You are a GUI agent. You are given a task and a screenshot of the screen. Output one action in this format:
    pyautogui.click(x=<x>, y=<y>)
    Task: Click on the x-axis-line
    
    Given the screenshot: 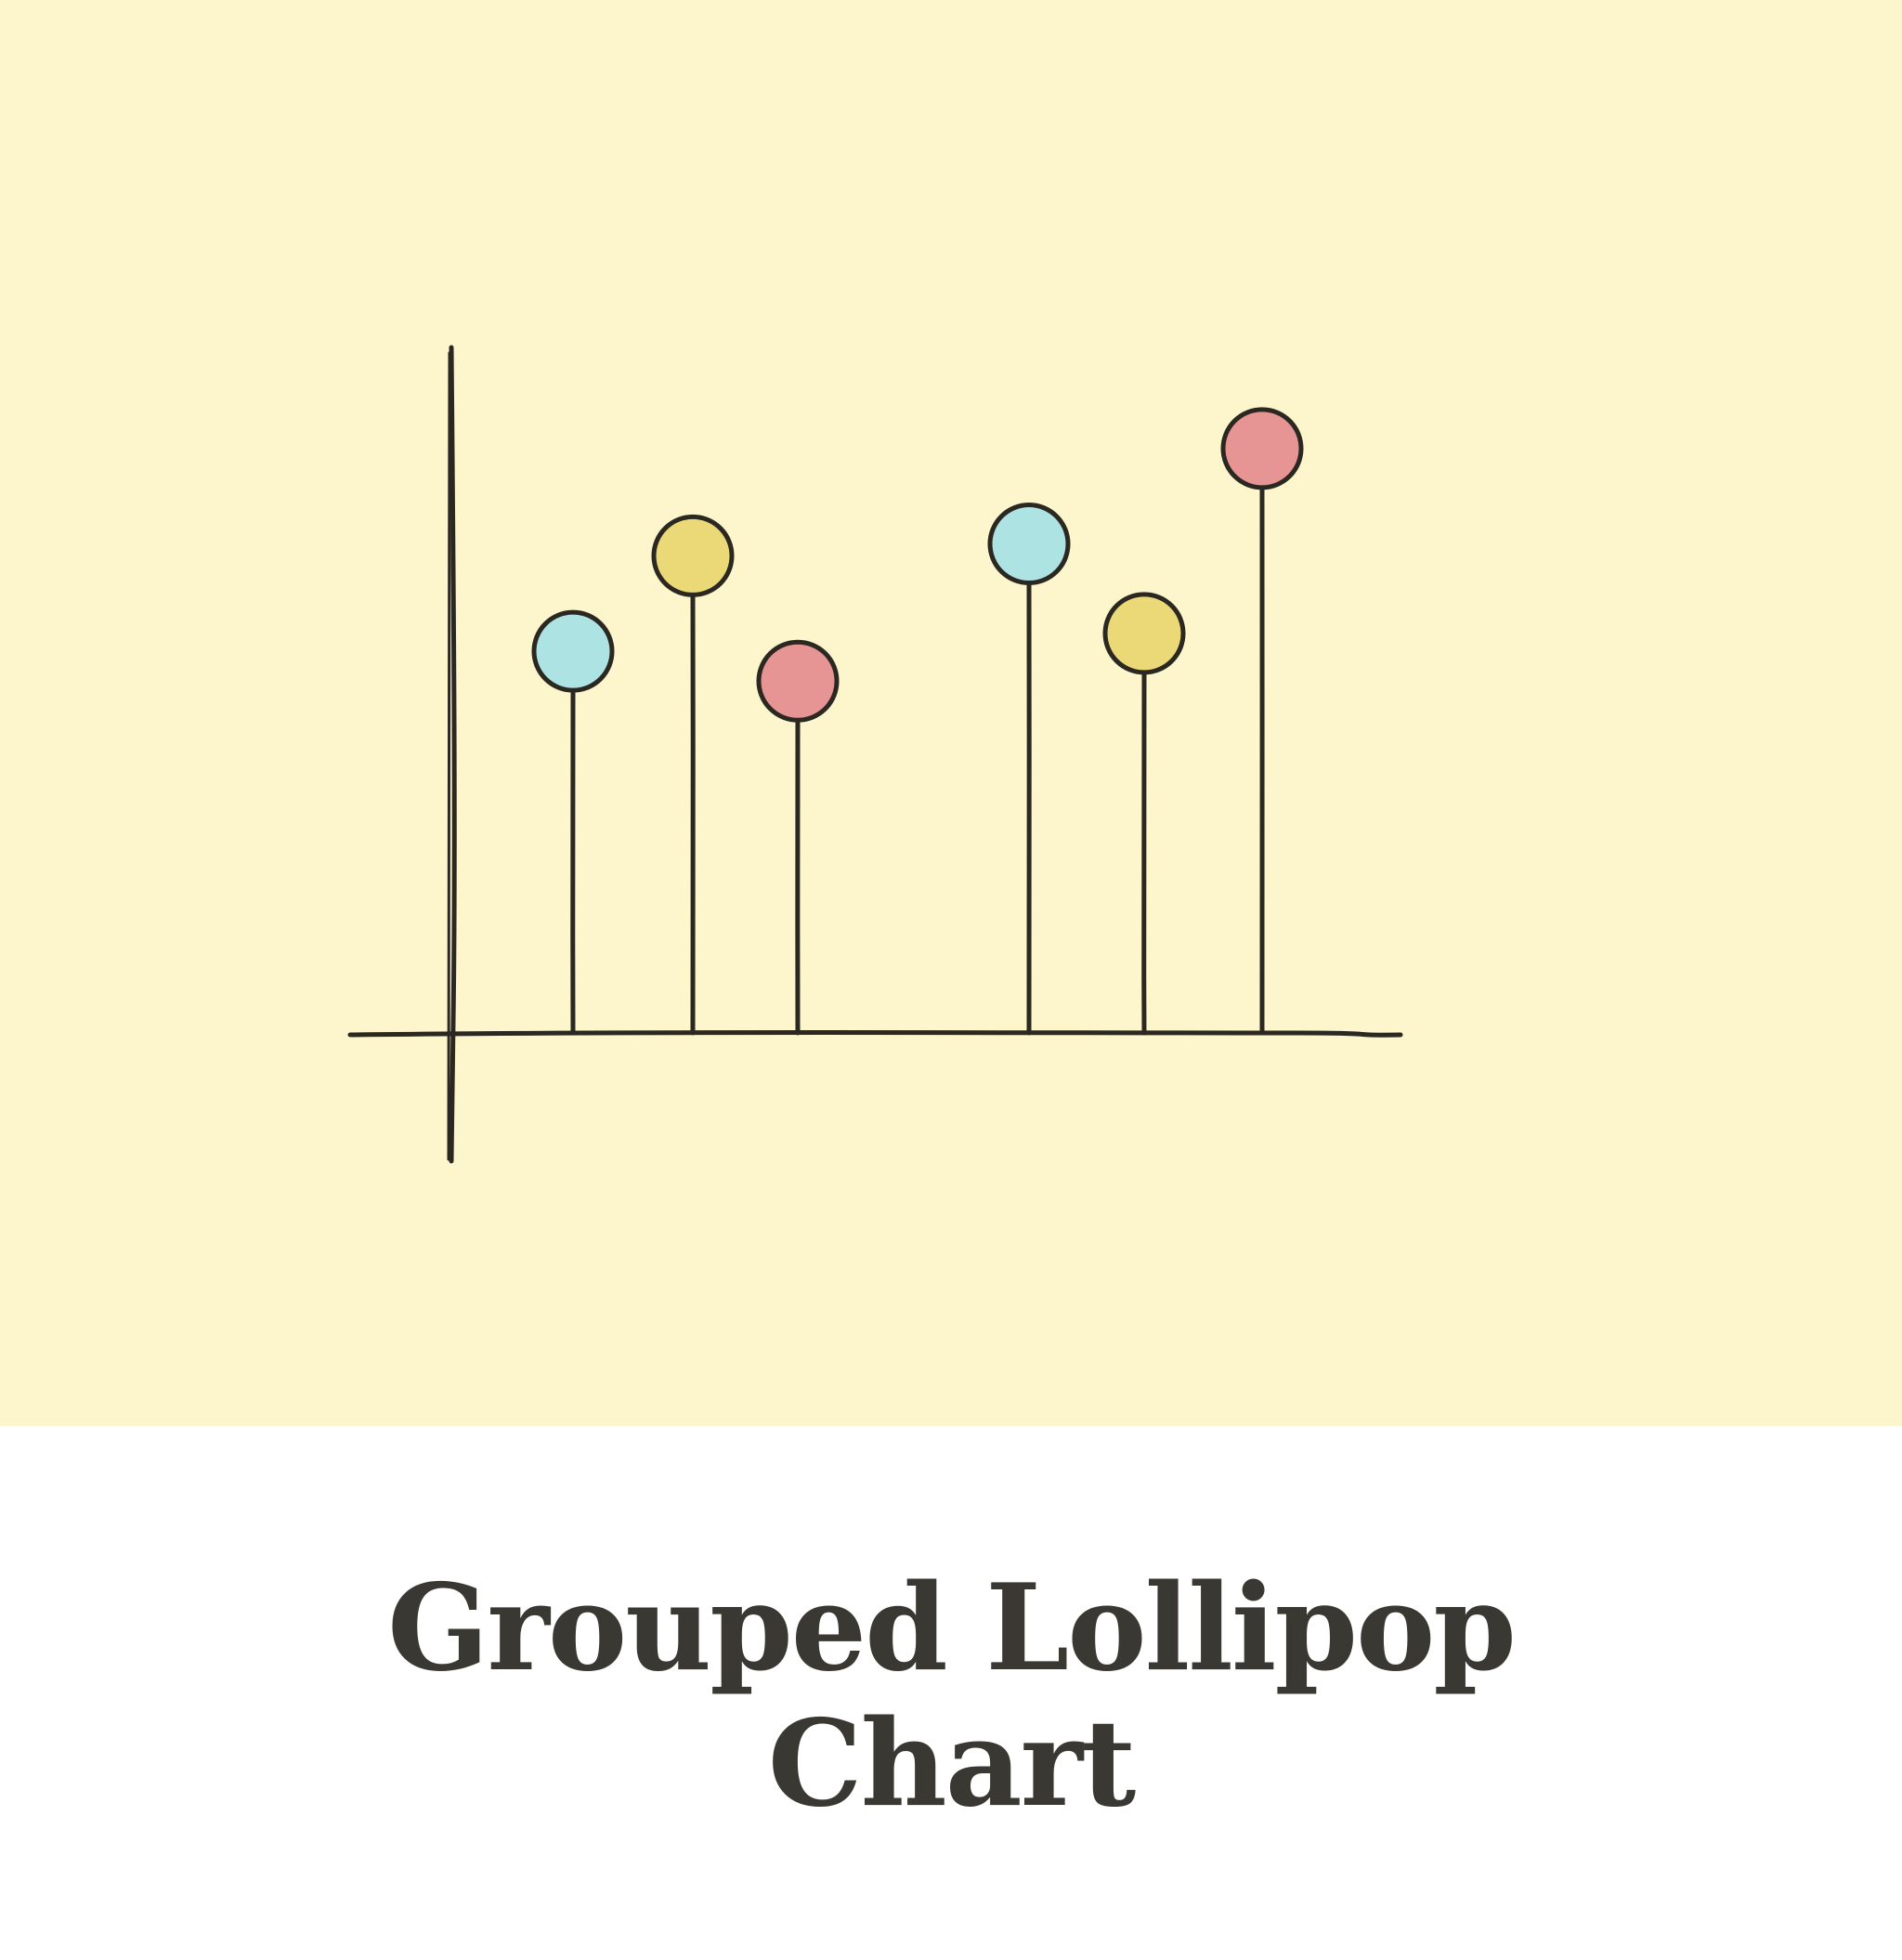 What is the action you would take?
    pyautogui.click(x=875, y=1034)
    